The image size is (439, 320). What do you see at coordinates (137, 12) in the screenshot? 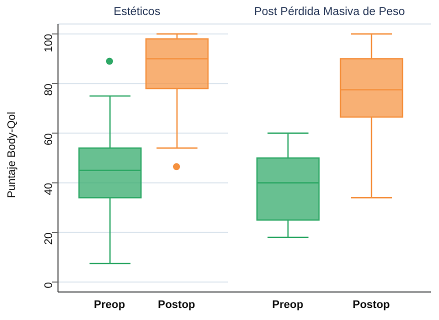
I see `chart-title: Estéticos` at bounding box center [137, 12].